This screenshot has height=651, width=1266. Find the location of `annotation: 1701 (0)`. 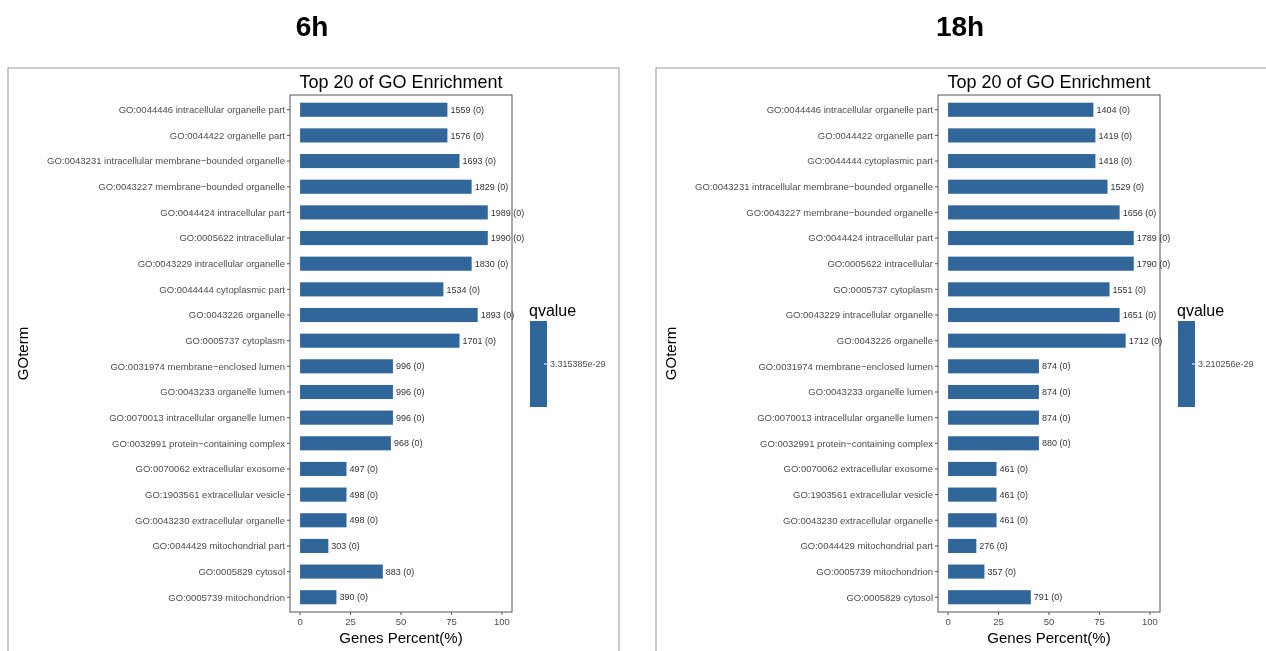

annotation: 1701 (0) is located at coordinates (479, 340).